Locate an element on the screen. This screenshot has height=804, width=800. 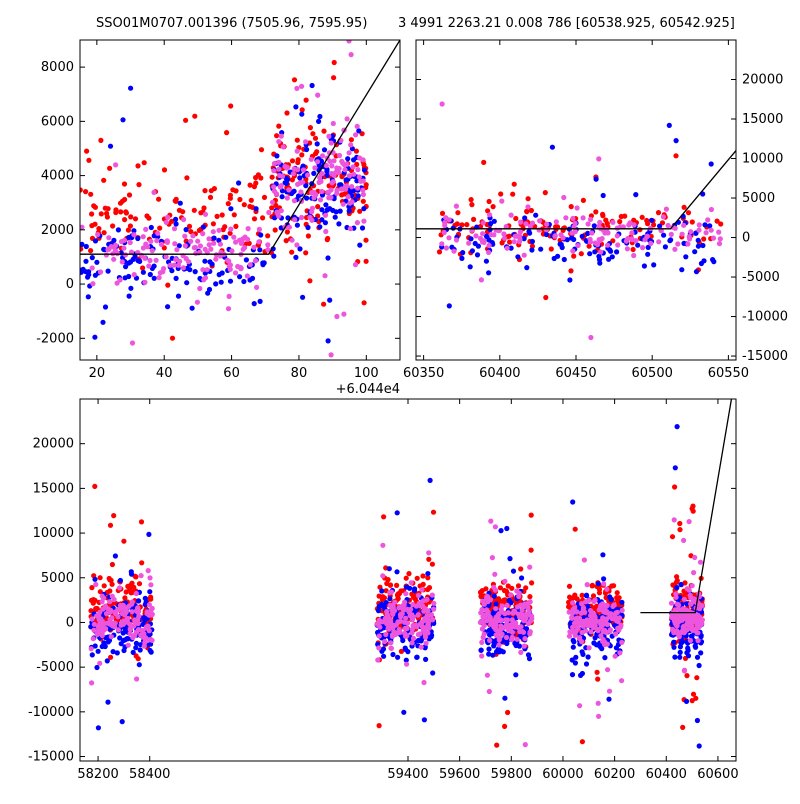
y-tick-label: 8000 is located at coordinates (57, 67).